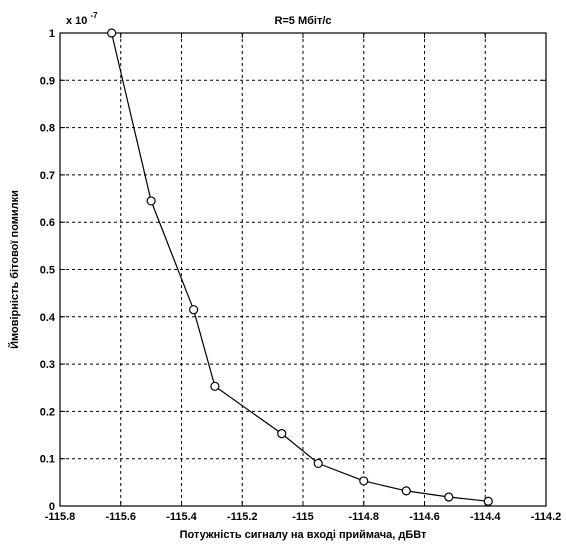  Describe the element at coordinates (14, 269) in the screenshot. I see `y-axis-label: Ймовірність бітової помилки` at that location.